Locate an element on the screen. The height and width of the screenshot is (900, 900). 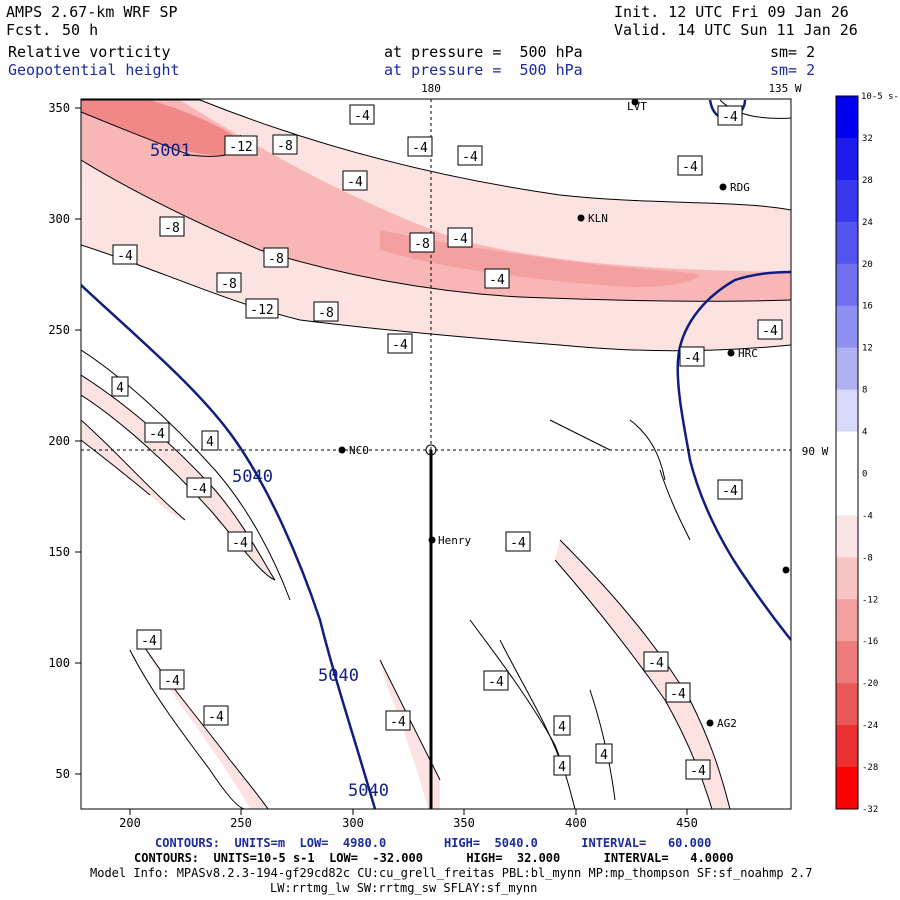
y-tick: 100 is located at coordinates (59, 663).